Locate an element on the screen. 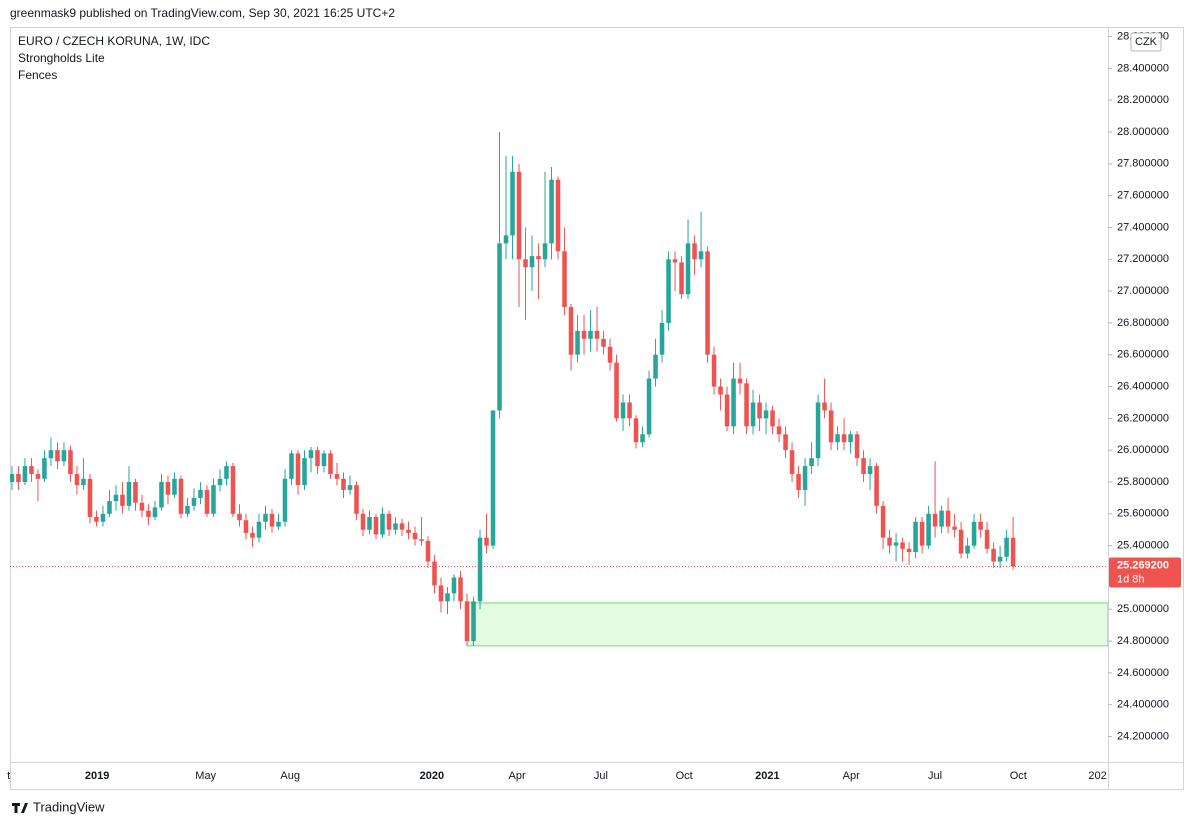 Image resolution: width=1194 pixels, height=826 pixels. logo-icon is located at coordinates (20, 808).